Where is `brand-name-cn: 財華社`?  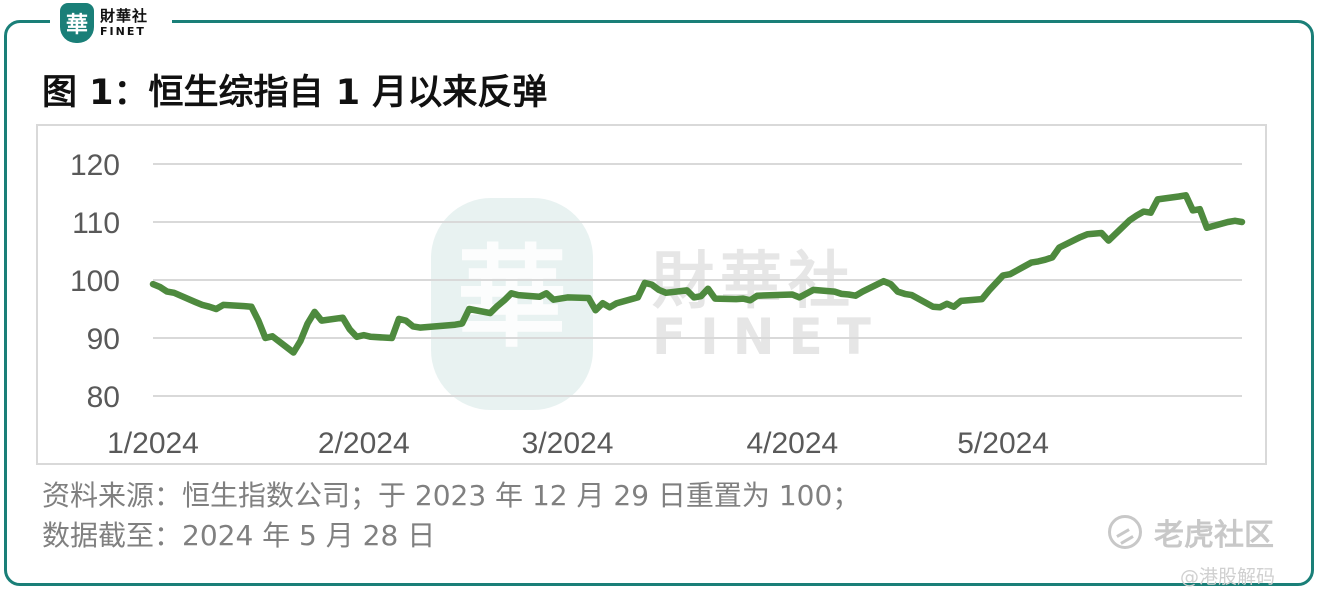
brand-name-cn: 財華社 is located at coordinates (124, 16).